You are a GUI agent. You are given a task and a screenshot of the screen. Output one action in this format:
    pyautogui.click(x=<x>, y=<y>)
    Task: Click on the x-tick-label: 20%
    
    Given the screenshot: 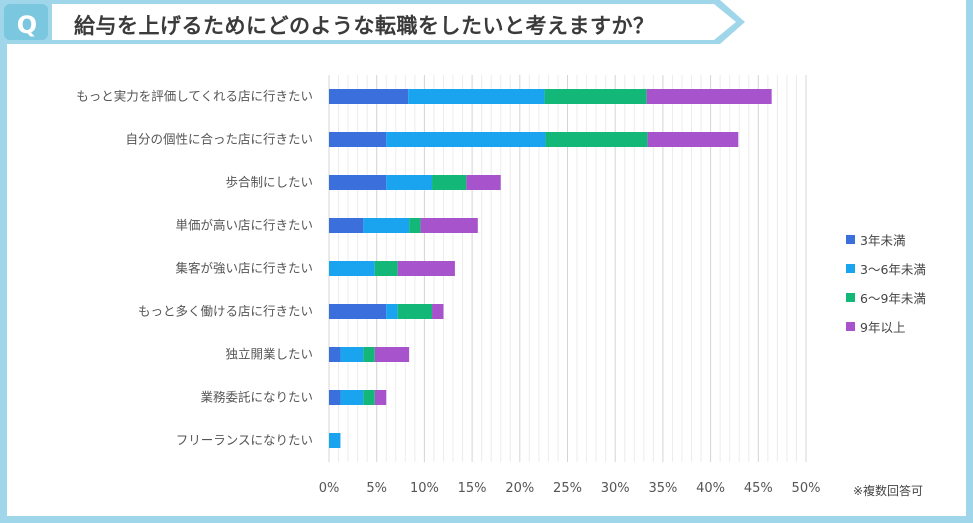 What is the action you would take?
    pyautogui.click(x=519, y=488)
    